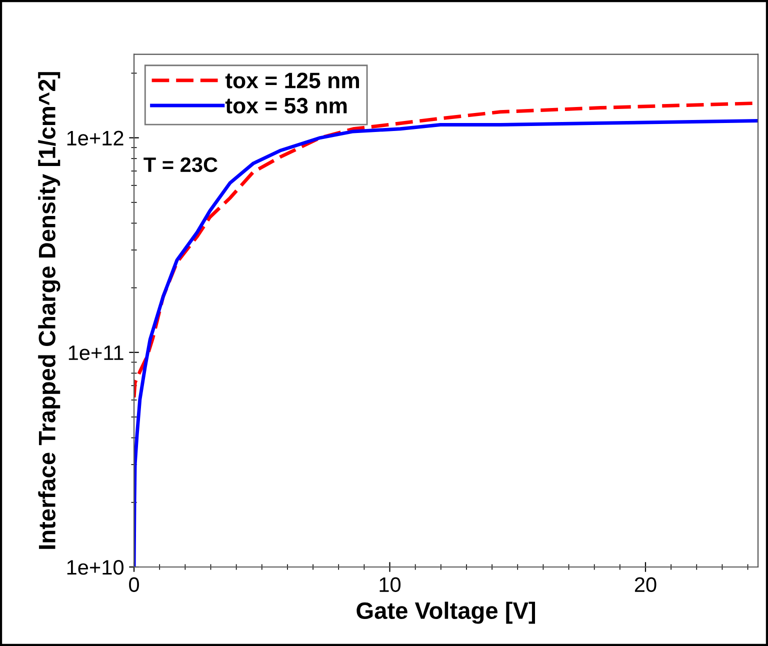 The width and height of the screenshot is (768, 646). I want to click on y-tick-label: 1e+12, so click(95, 138).